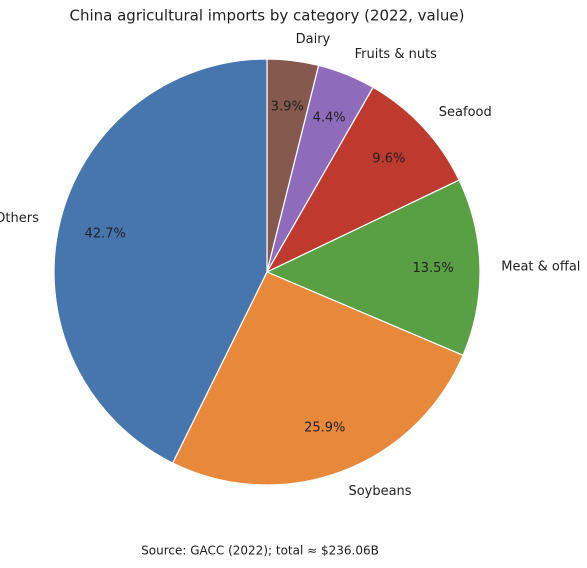  Describe the element at coordinates (313, 39) in the screenshot. I see `category-label: Dairy` at that location.